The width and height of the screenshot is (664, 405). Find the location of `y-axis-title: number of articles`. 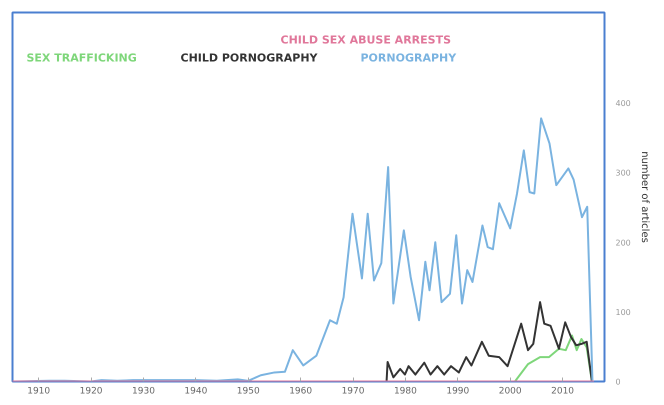

y-axis-title: number of articles is located at coordinates (644, 197).